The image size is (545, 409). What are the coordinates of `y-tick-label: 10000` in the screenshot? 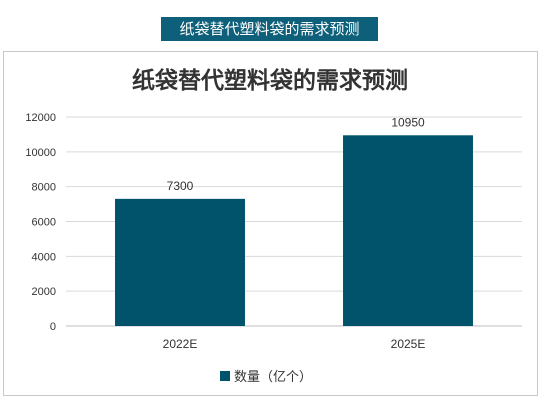 It's located at (40, 153).